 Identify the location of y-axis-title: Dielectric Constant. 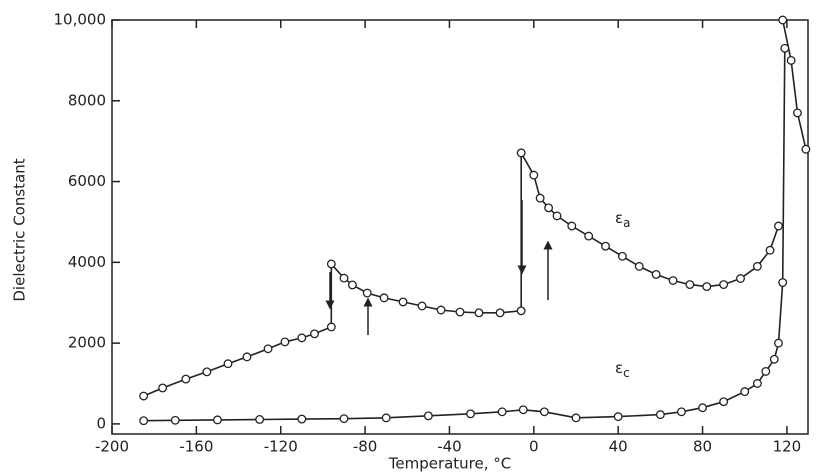
(20, 229).